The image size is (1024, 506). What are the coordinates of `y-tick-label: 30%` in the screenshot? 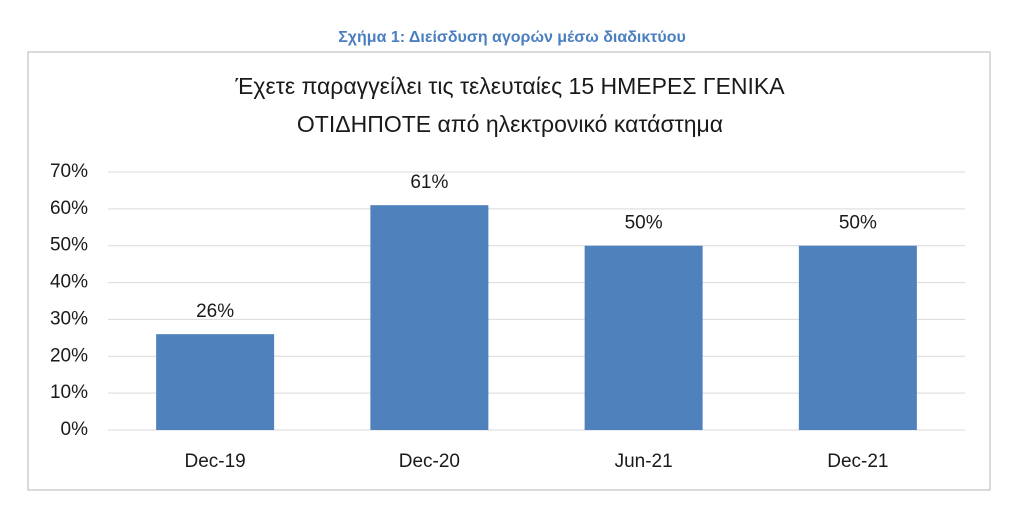 It's located at (69, 318).